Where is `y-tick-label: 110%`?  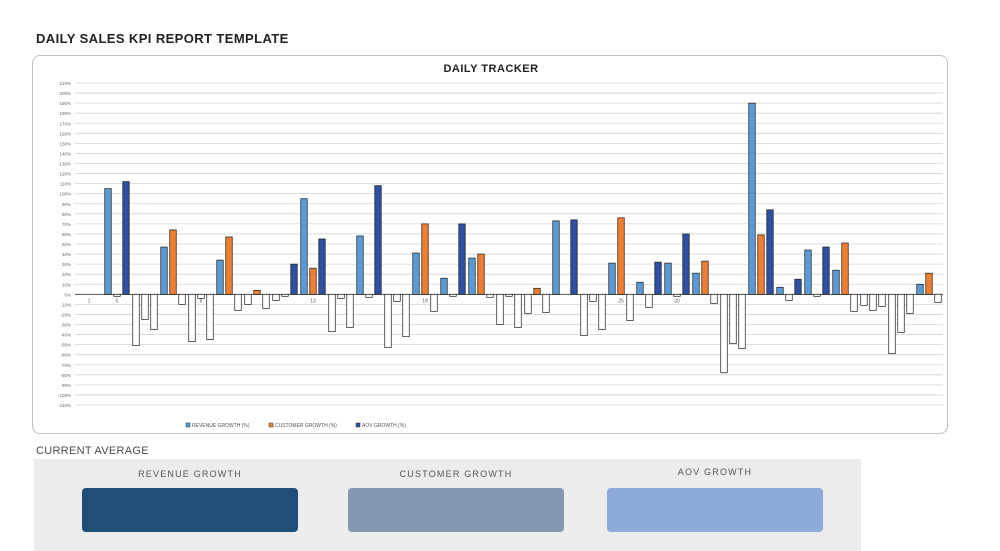 y-tick-label: 110% is located at coordinates (65, 184).